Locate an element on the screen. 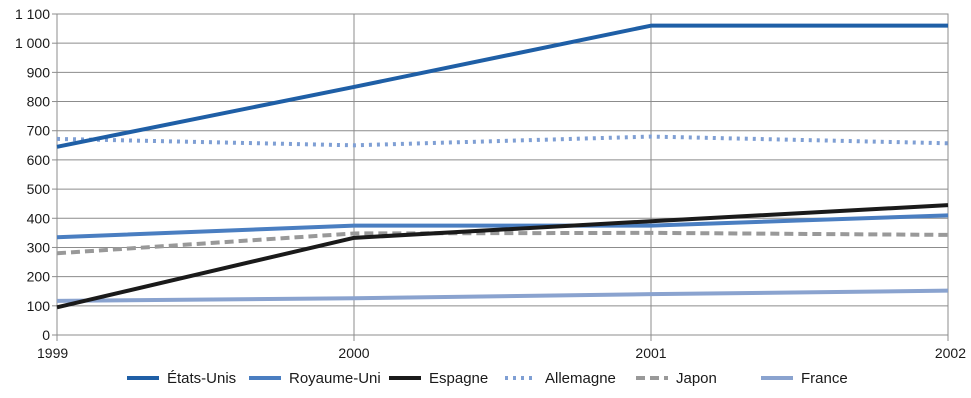 Image resolution: width=971 pixels, height=398 pixels. legend-label-france: France is located at coordinates (824, 378).